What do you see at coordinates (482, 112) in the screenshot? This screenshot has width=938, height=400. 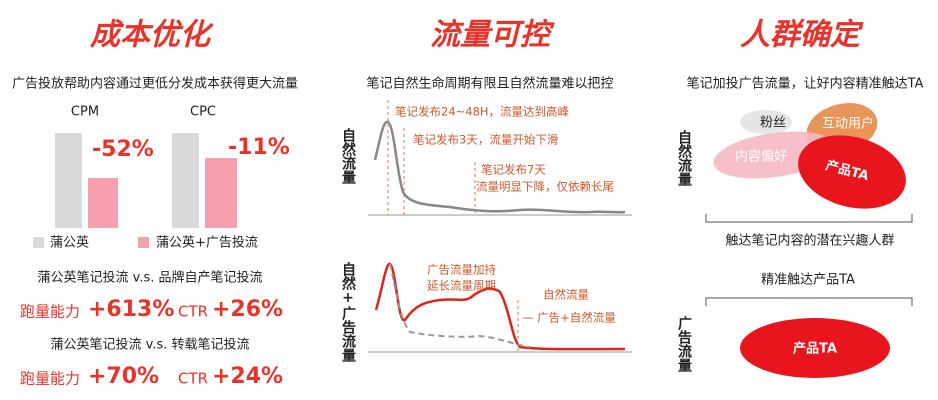 I see `annotation: 笔记发布24~48H，流量达到高峰` at bounding box center [482, 112].